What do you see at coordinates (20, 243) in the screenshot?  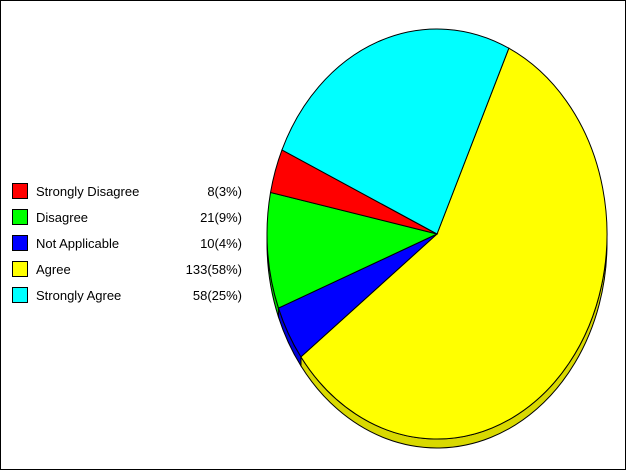 I see `legend-swatch-not-applicable` at bounding box center [20, 243].